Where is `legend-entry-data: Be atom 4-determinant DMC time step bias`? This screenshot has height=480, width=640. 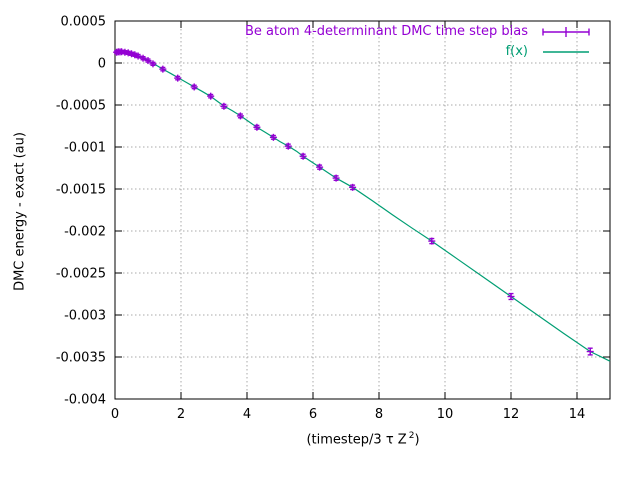
legend-entry-data: Be atom 4-determinant DMC time step bias is located at coordinates (418, 31).